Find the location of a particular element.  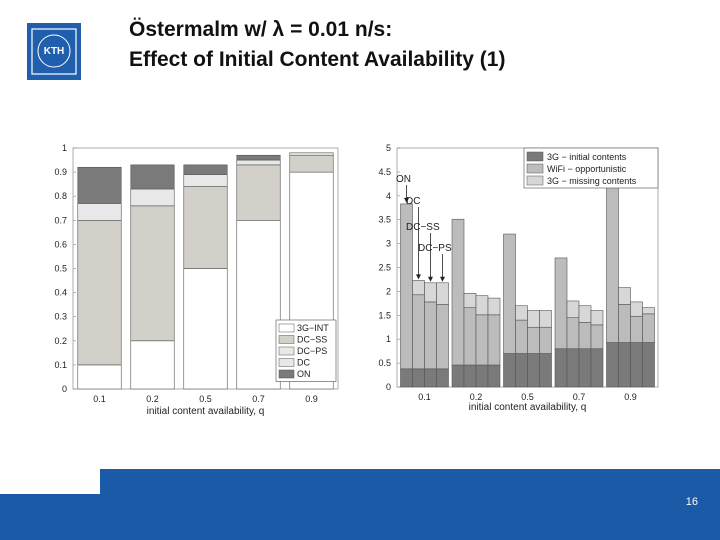

y-tick-label: 0 is located at coordinates (64, 389).